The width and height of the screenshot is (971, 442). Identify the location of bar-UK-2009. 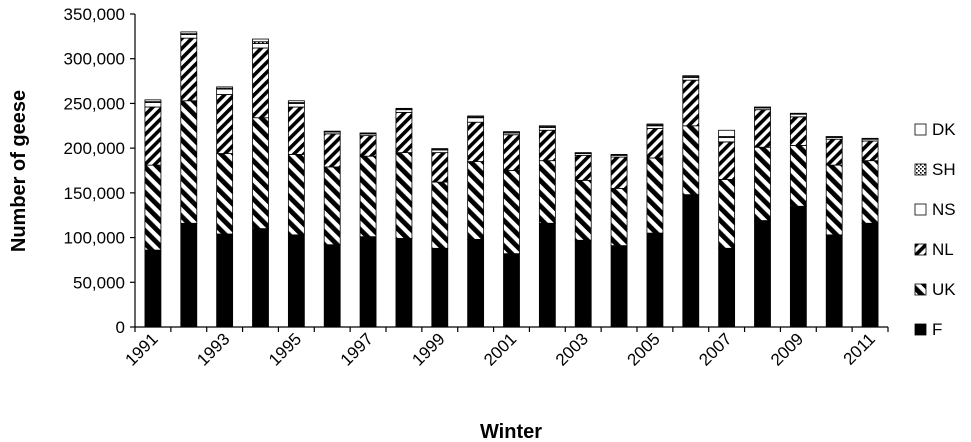
(798, 176).